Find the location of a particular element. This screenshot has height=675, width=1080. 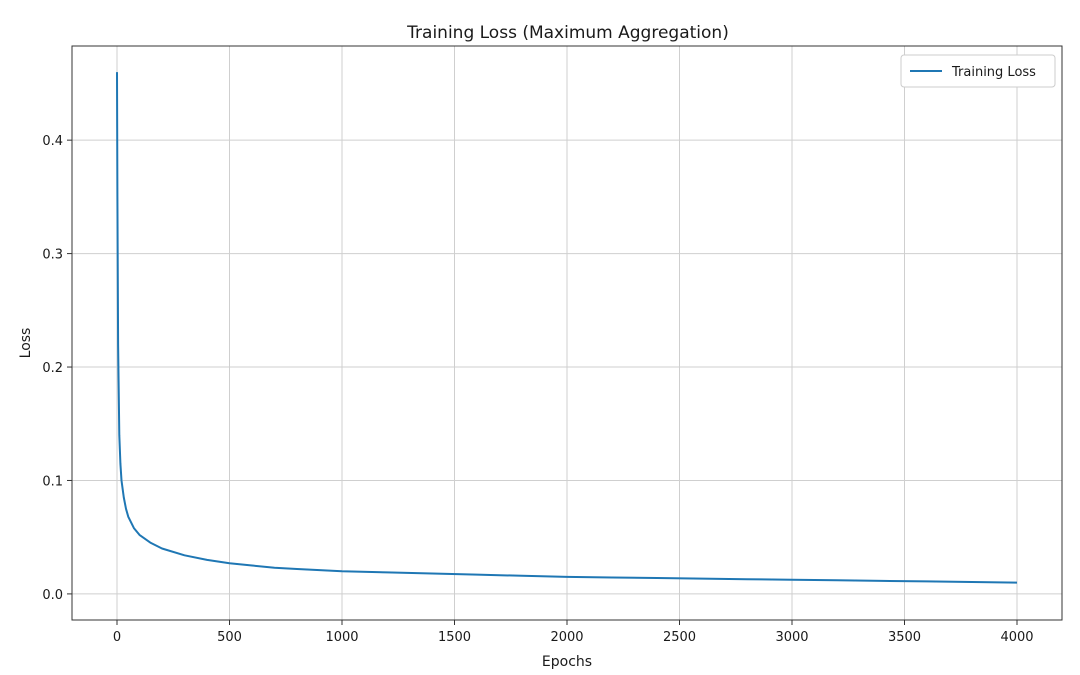

x-axis-label: Epochs is located at coordinates (567, 662).